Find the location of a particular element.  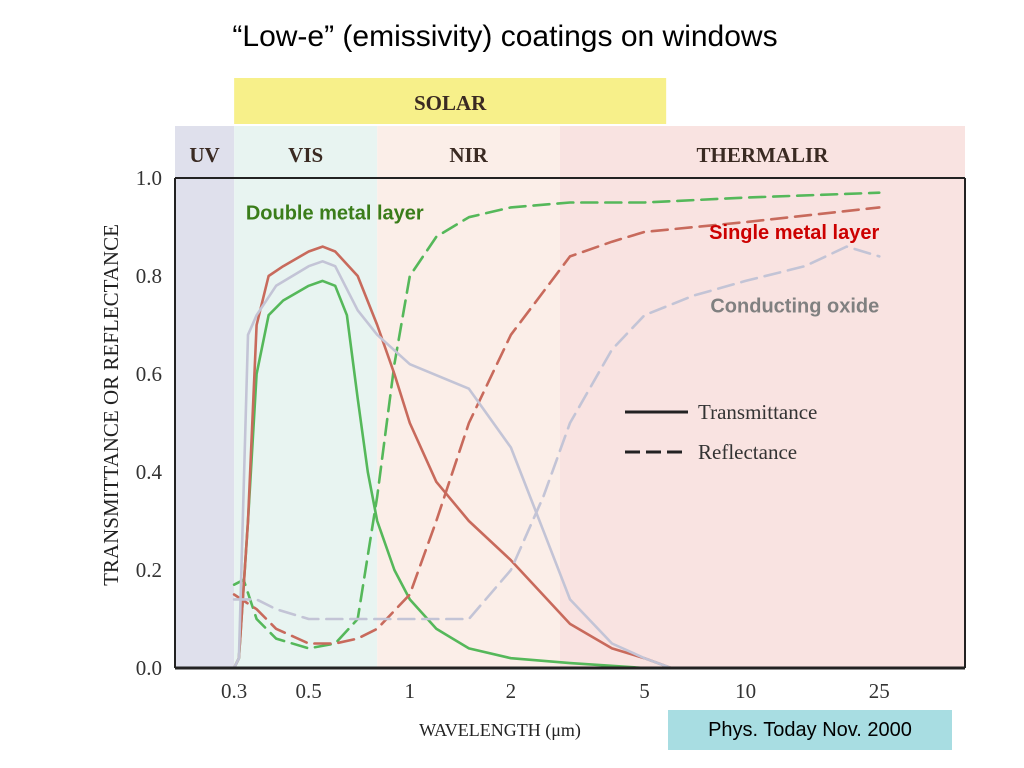

x-tick-label: 2 is located at coordinates (511, 691).